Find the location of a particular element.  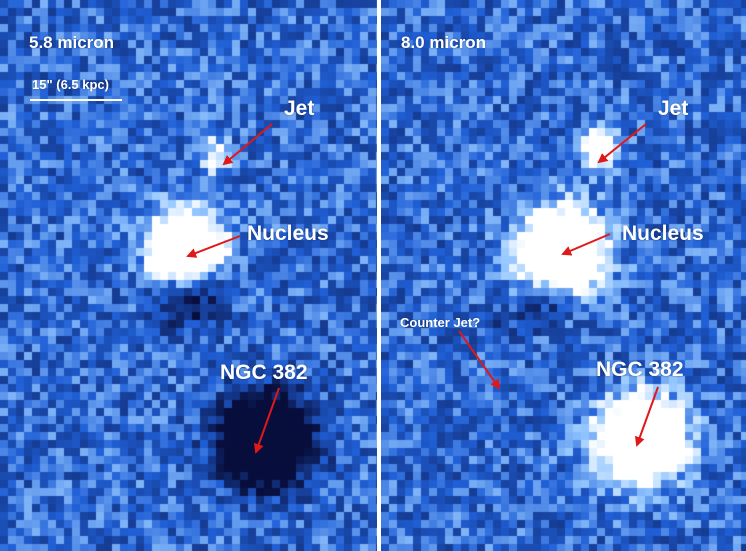

left-panel-title: 5.8 micron is located at coordinates (72, 42).